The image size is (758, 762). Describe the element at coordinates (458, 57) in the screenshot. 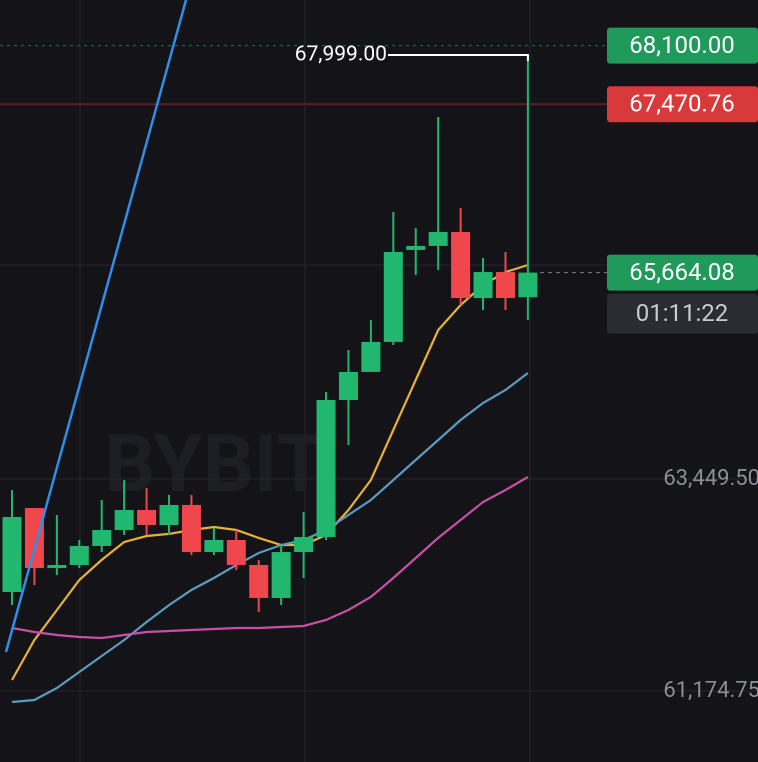

I see `annotation-line` at that location.